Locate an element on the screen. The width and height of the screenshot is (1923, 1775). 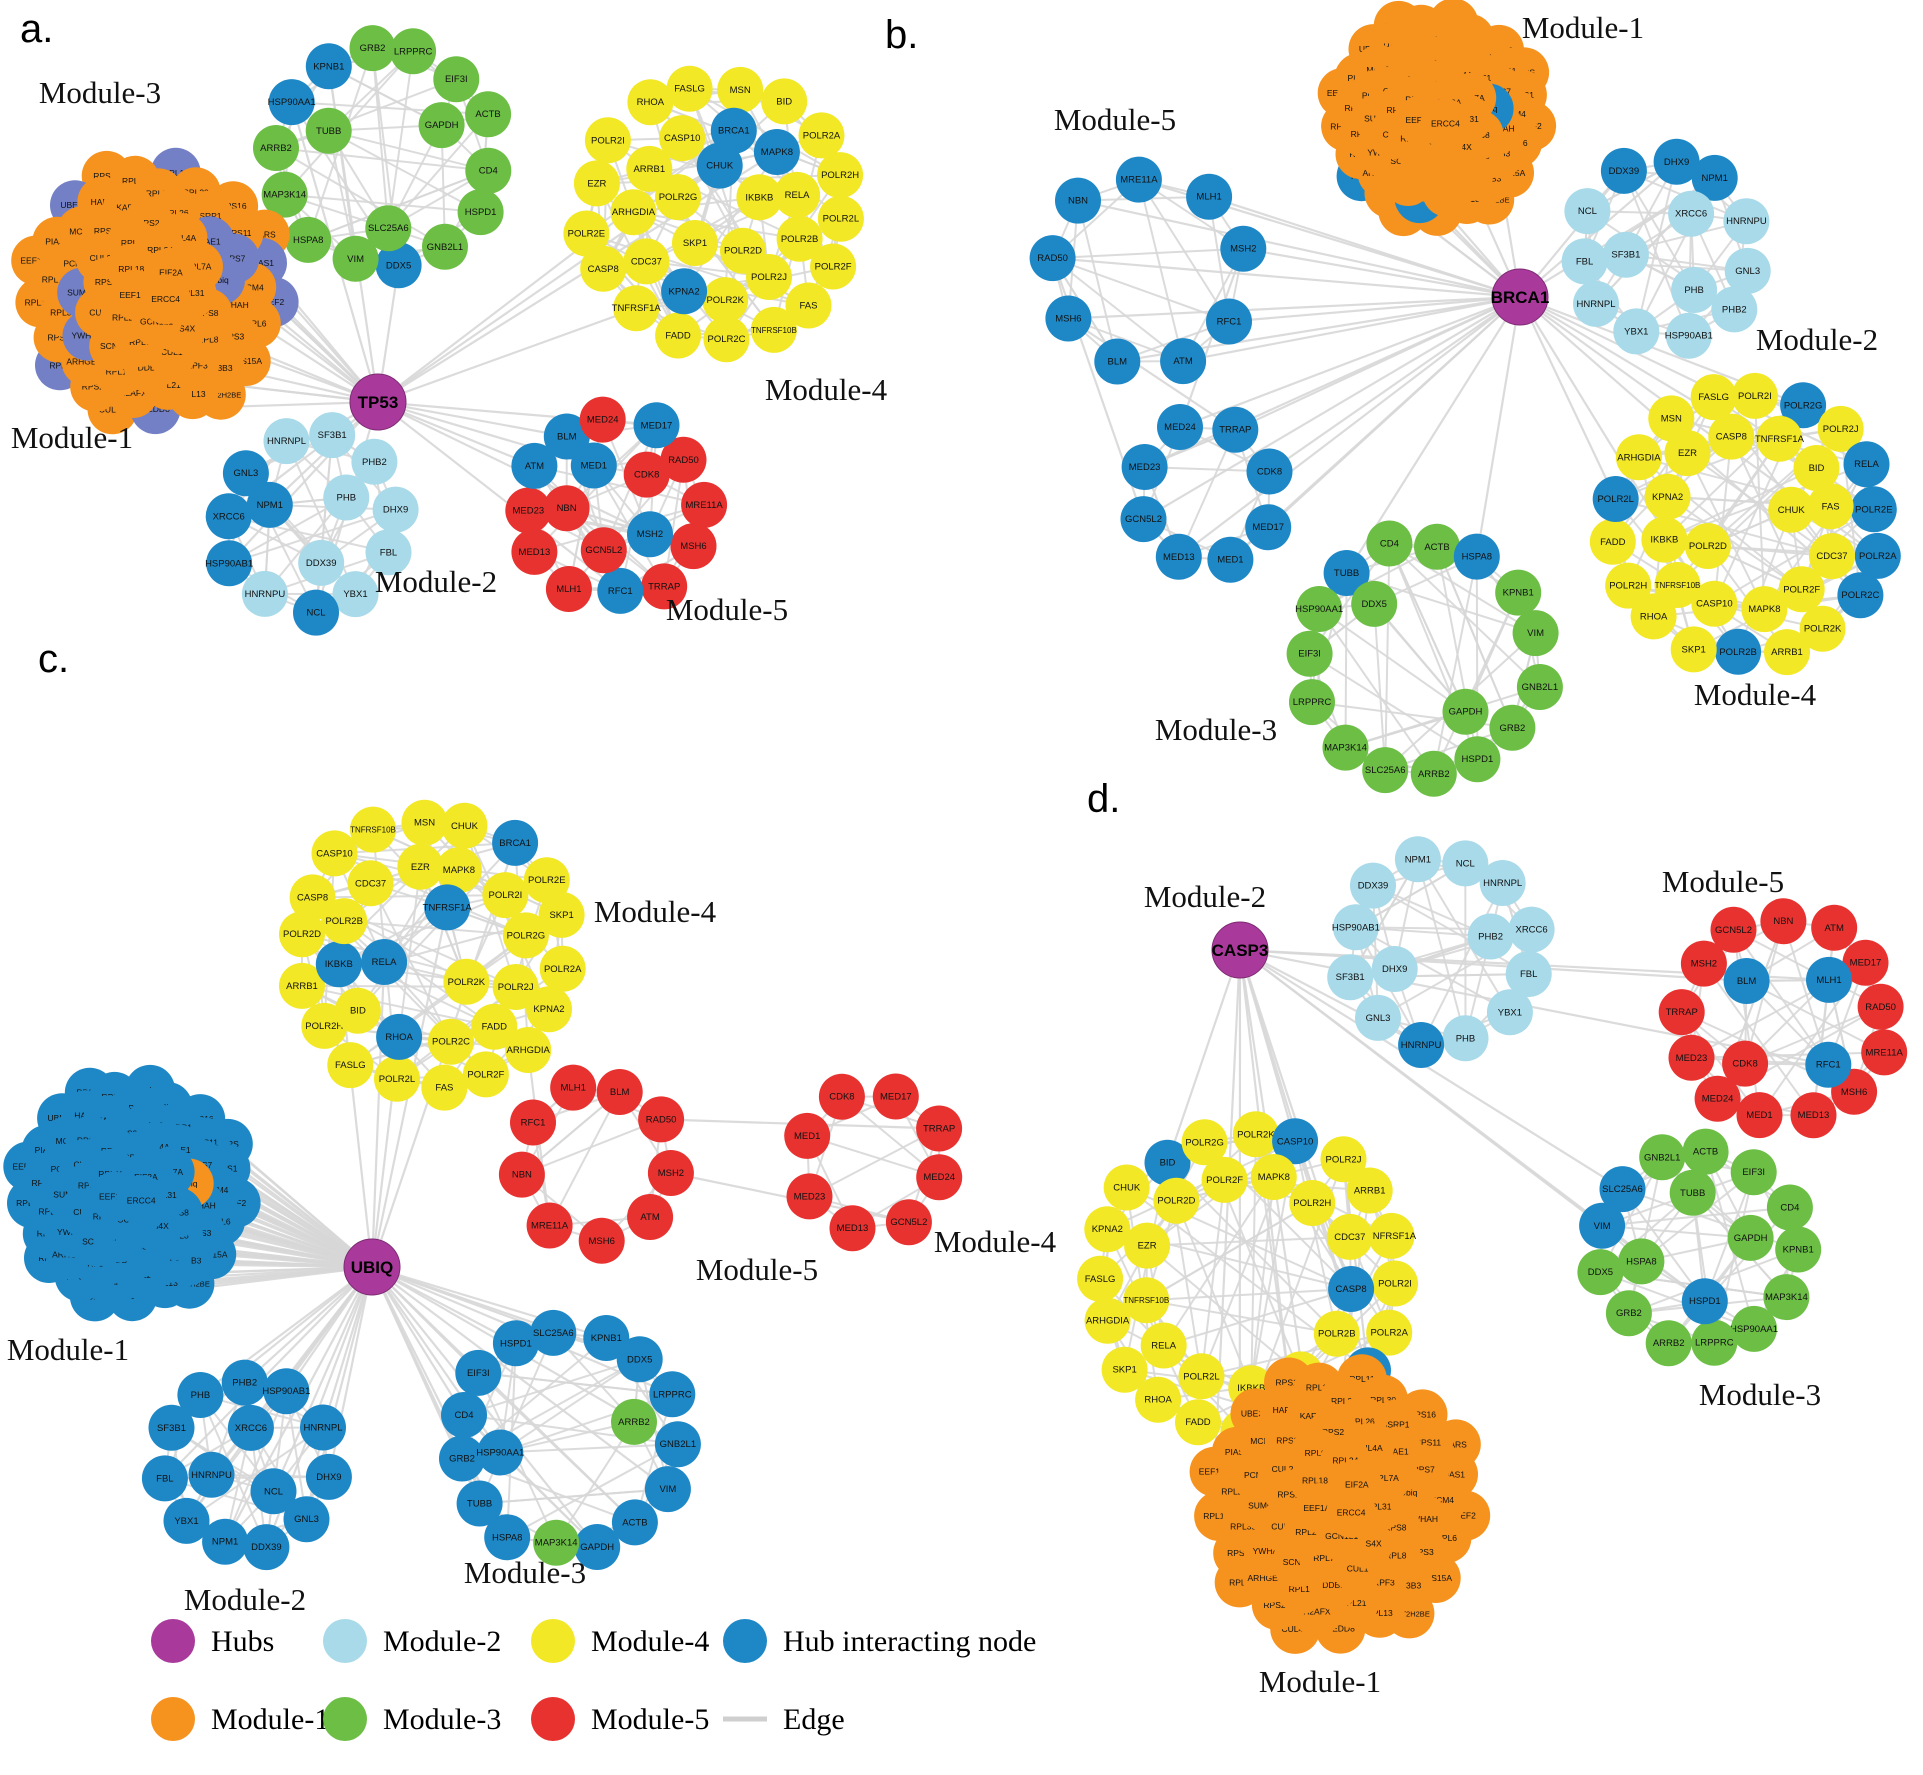
node-xrcc6: XRCC6 is located at coordinates (1691, 213).